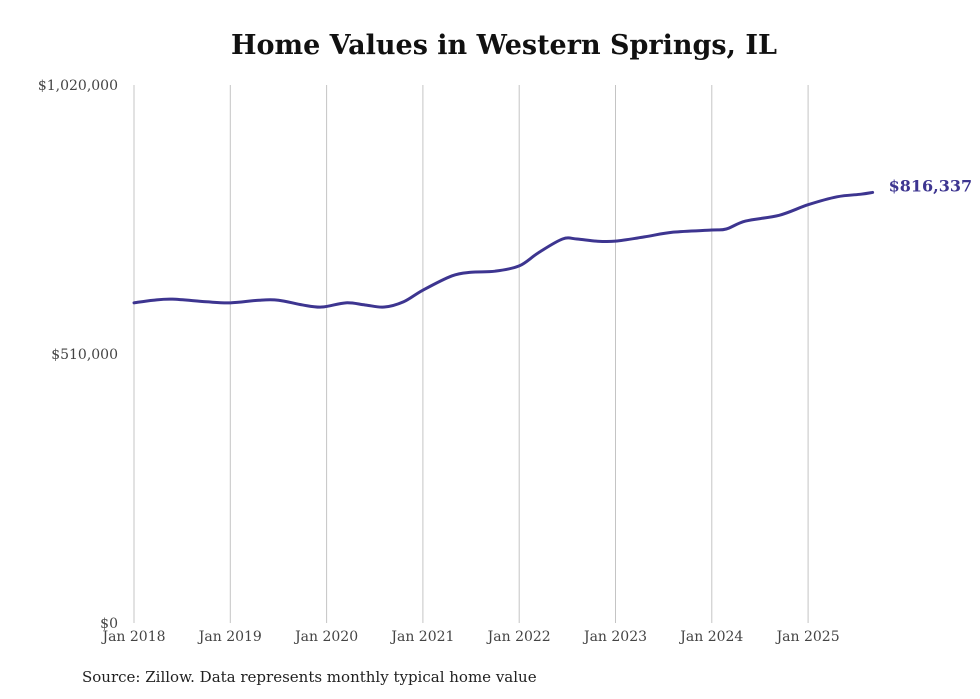  What do you see at coordinates (421, 637) in the screenshot?
I see `x-tick-label: Jan 2021` at bounding box center [421, 637].